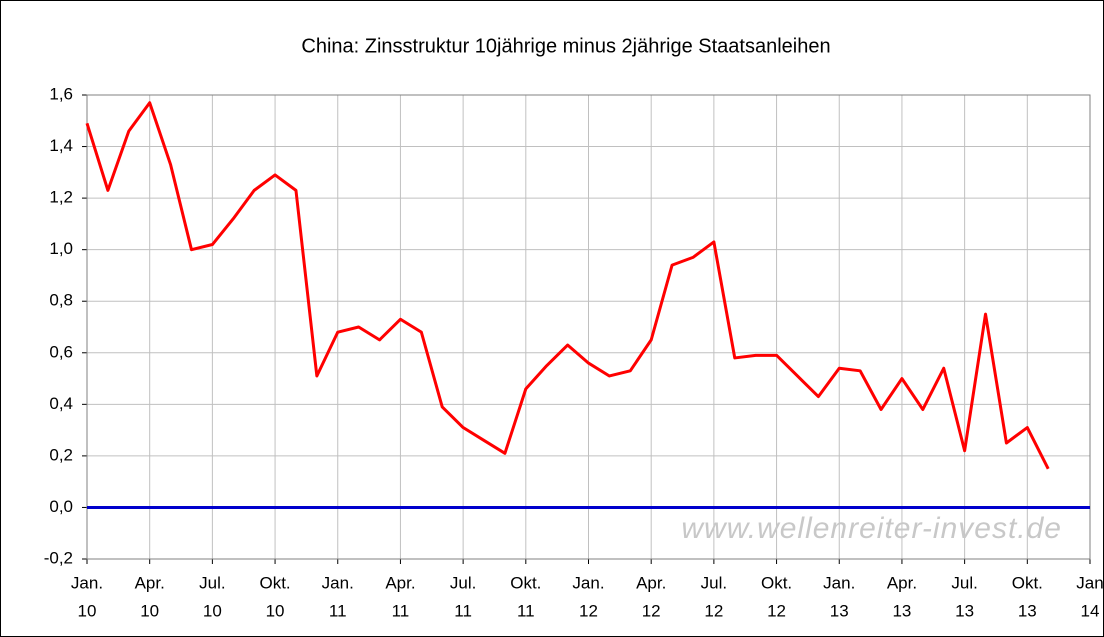  What do you see at coordinates (61, 197) in the screenshot?
I see `y-tick-label: 1,2` at bounding box center [61, 197].